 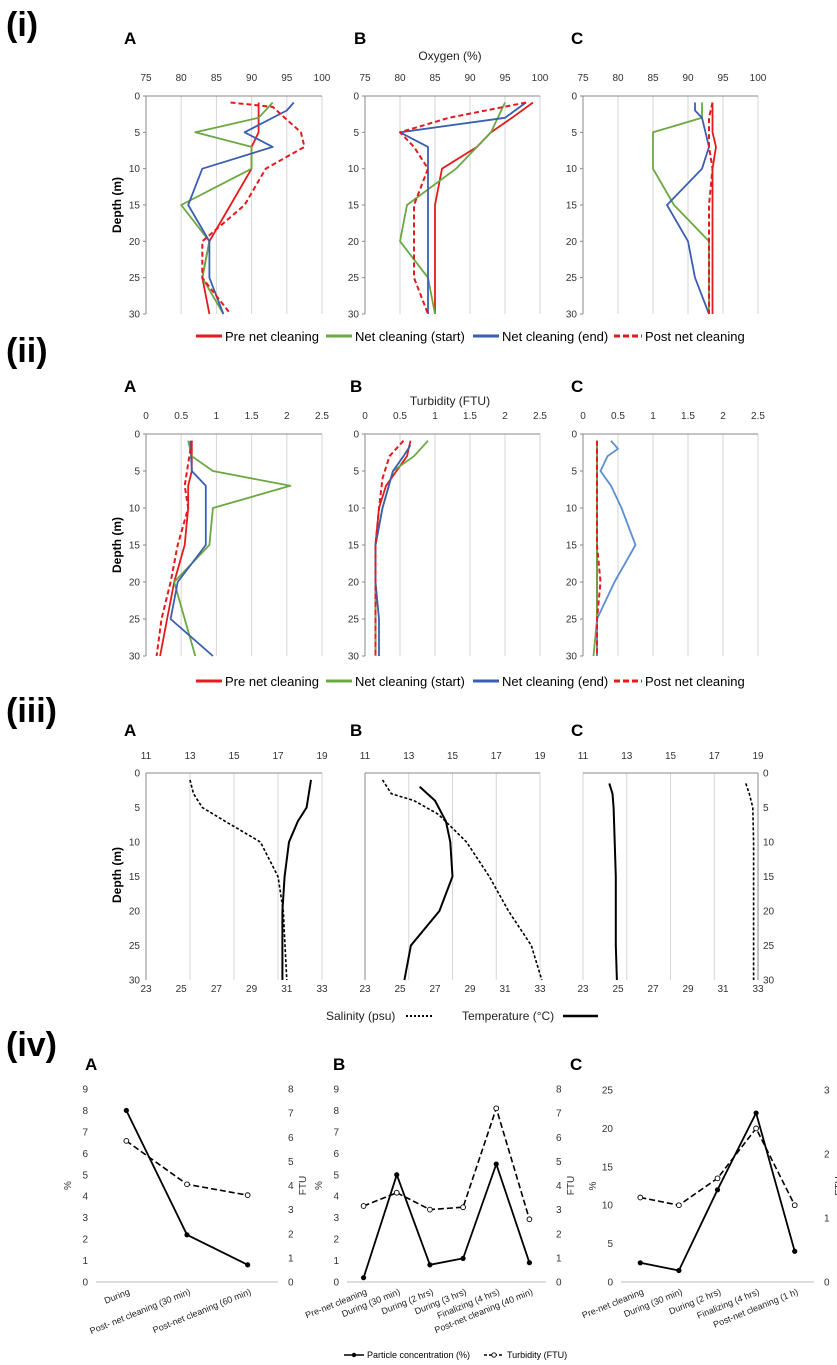 I want to click on particle-turbidity-b-tick-left: 5, so click(x=336, y=1175).